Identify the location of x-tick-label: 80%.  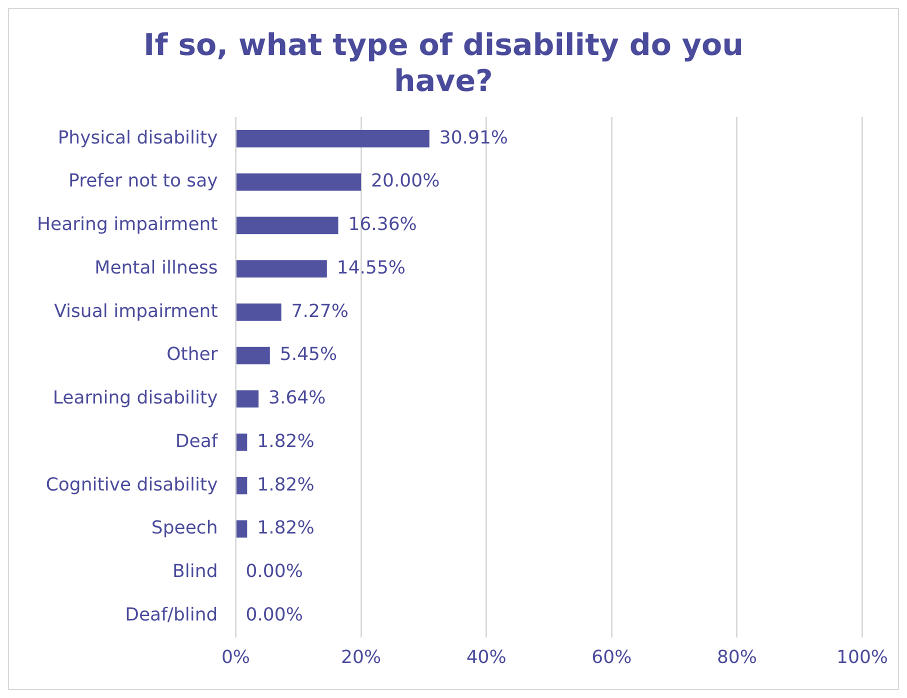
(736, 657).